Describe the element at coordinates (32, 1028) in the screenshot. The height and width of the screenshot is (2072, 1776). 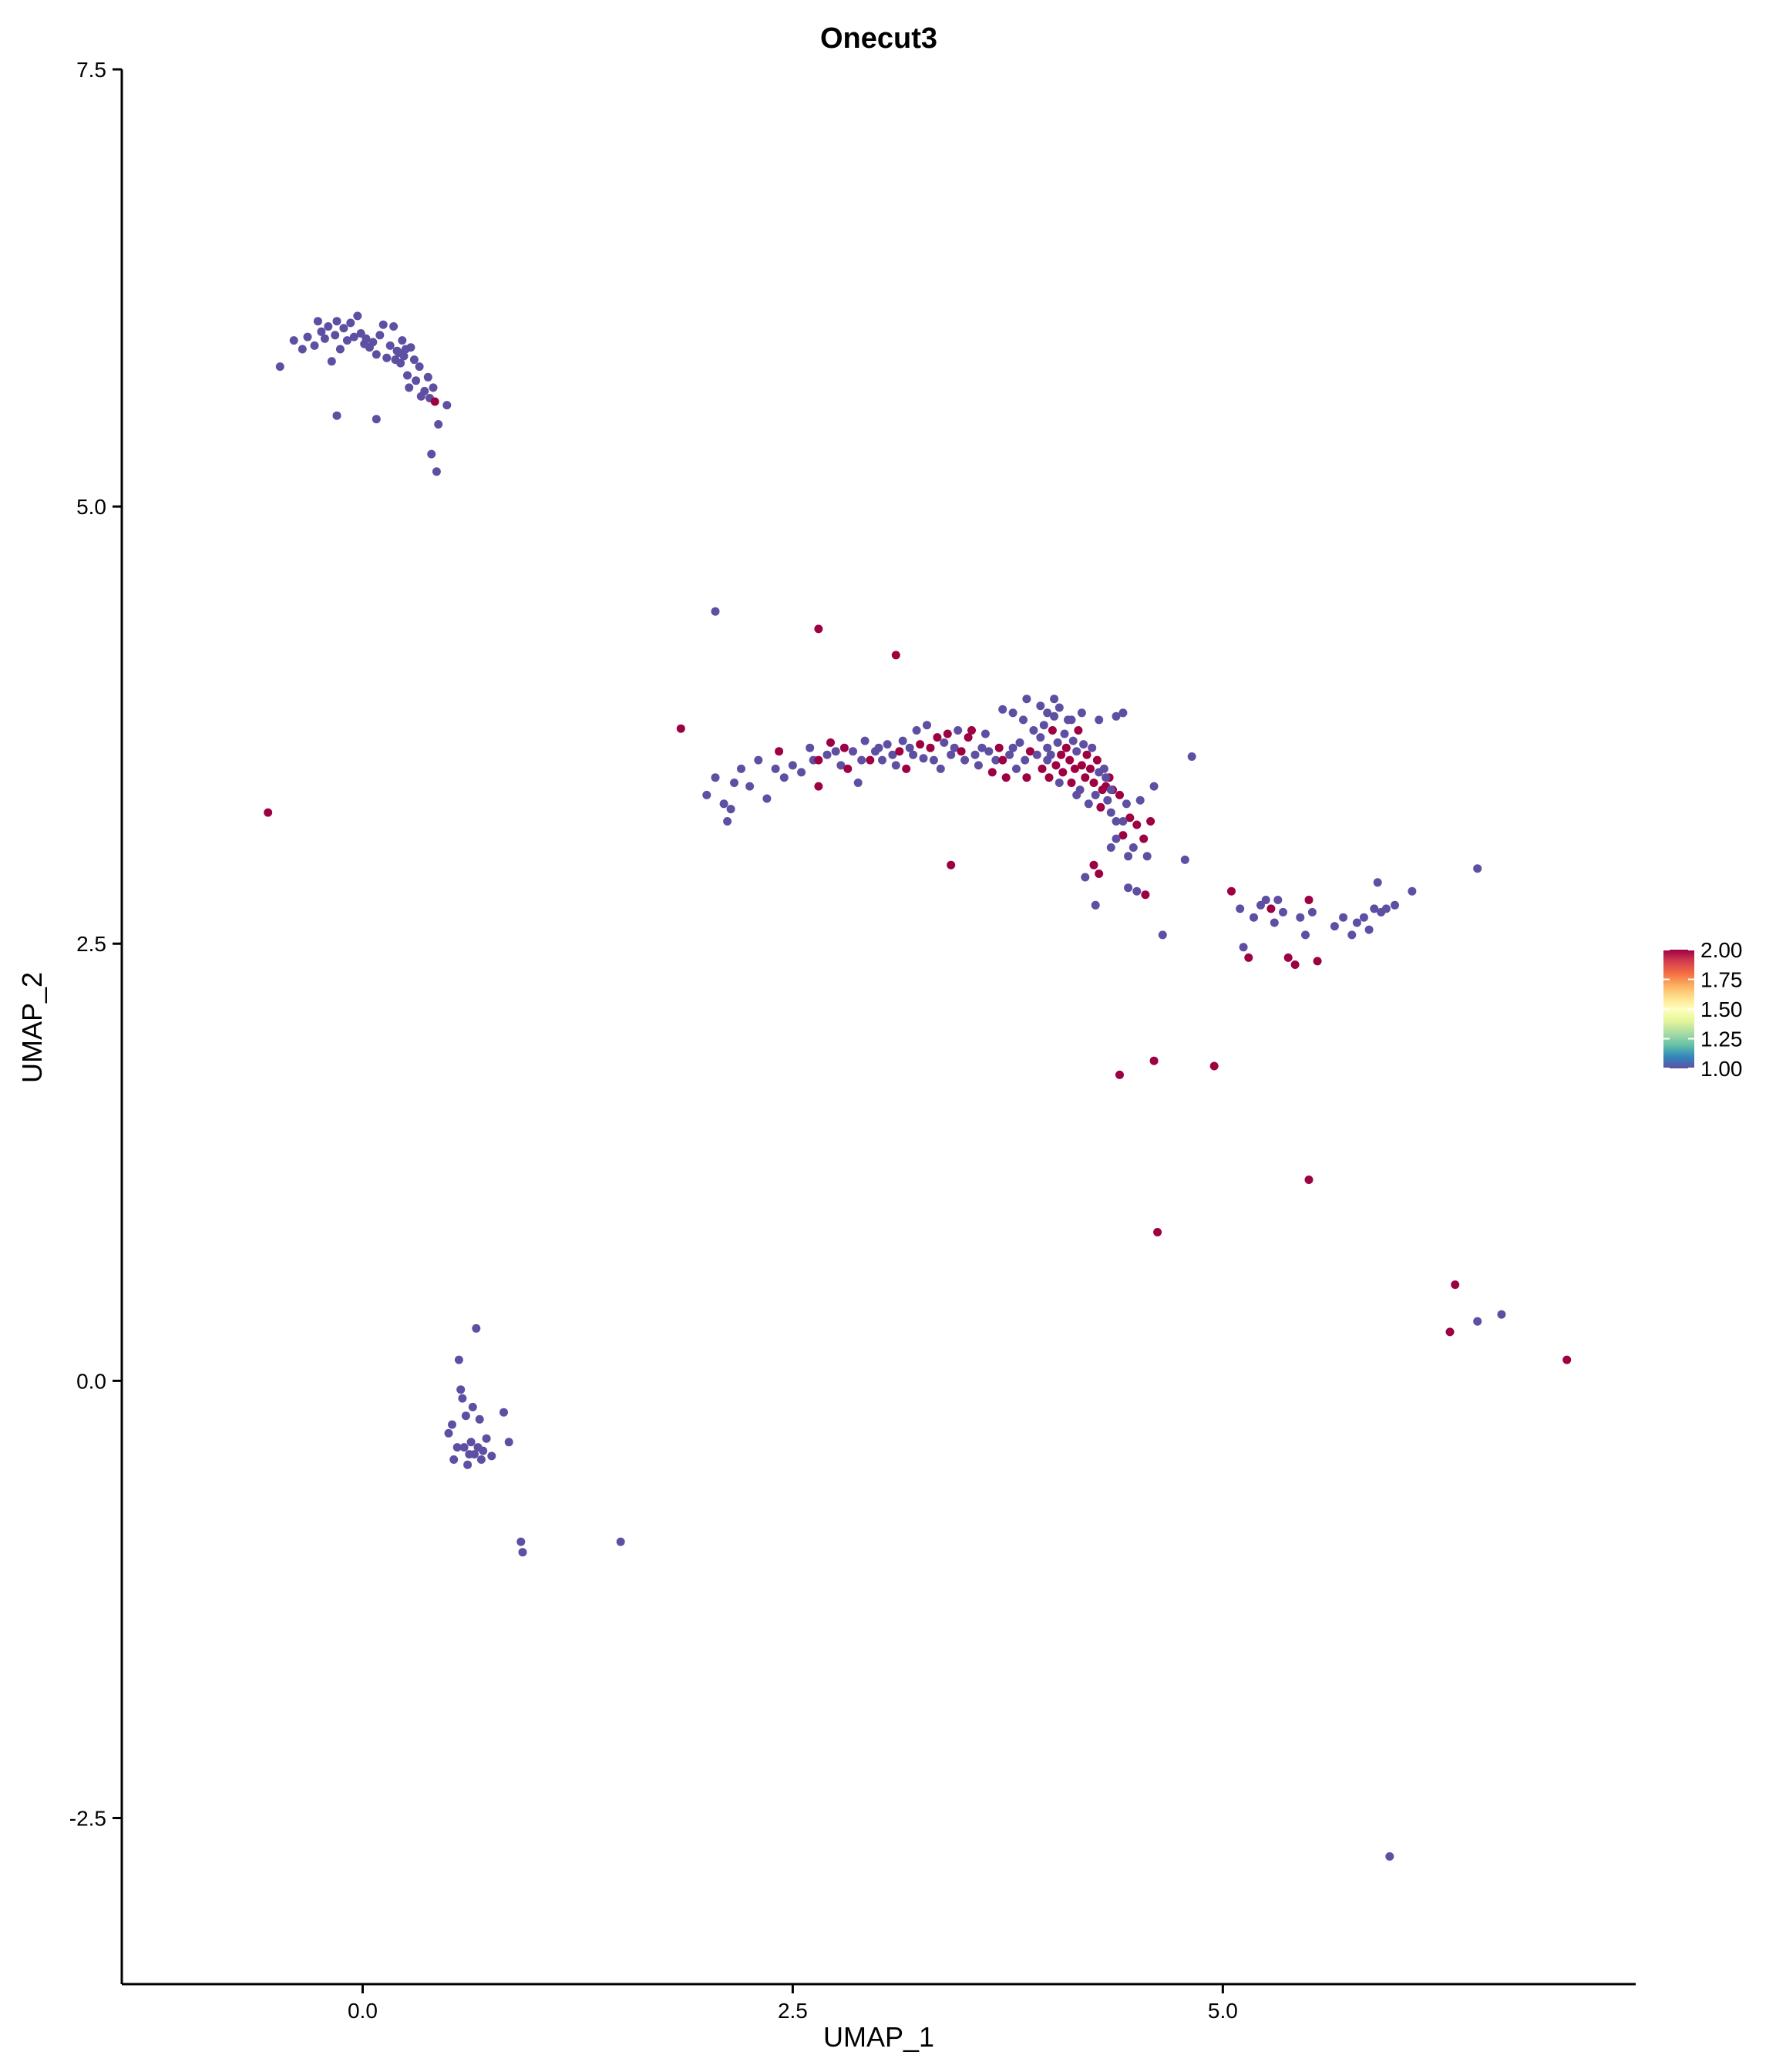
I see `y-axis-label: UMAP_2` at that location.